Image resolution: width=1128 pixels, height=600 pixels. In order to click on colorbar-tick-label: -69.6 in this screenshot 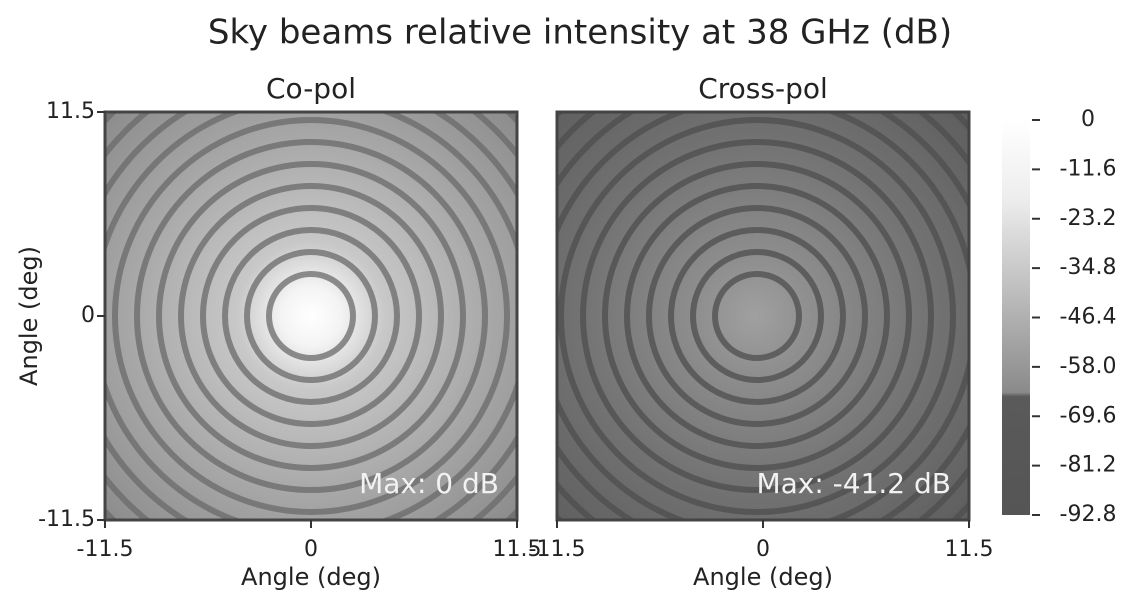, I will do `click(1088, 415)`.